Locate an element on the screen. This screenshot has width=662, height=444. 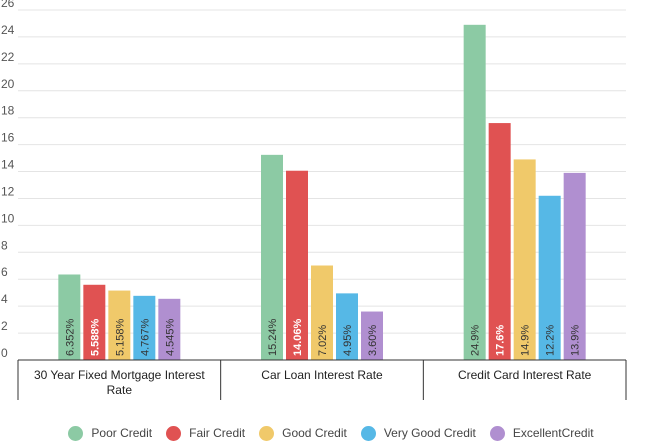
data-label: 12.2% is located at coordinates (551, 340).